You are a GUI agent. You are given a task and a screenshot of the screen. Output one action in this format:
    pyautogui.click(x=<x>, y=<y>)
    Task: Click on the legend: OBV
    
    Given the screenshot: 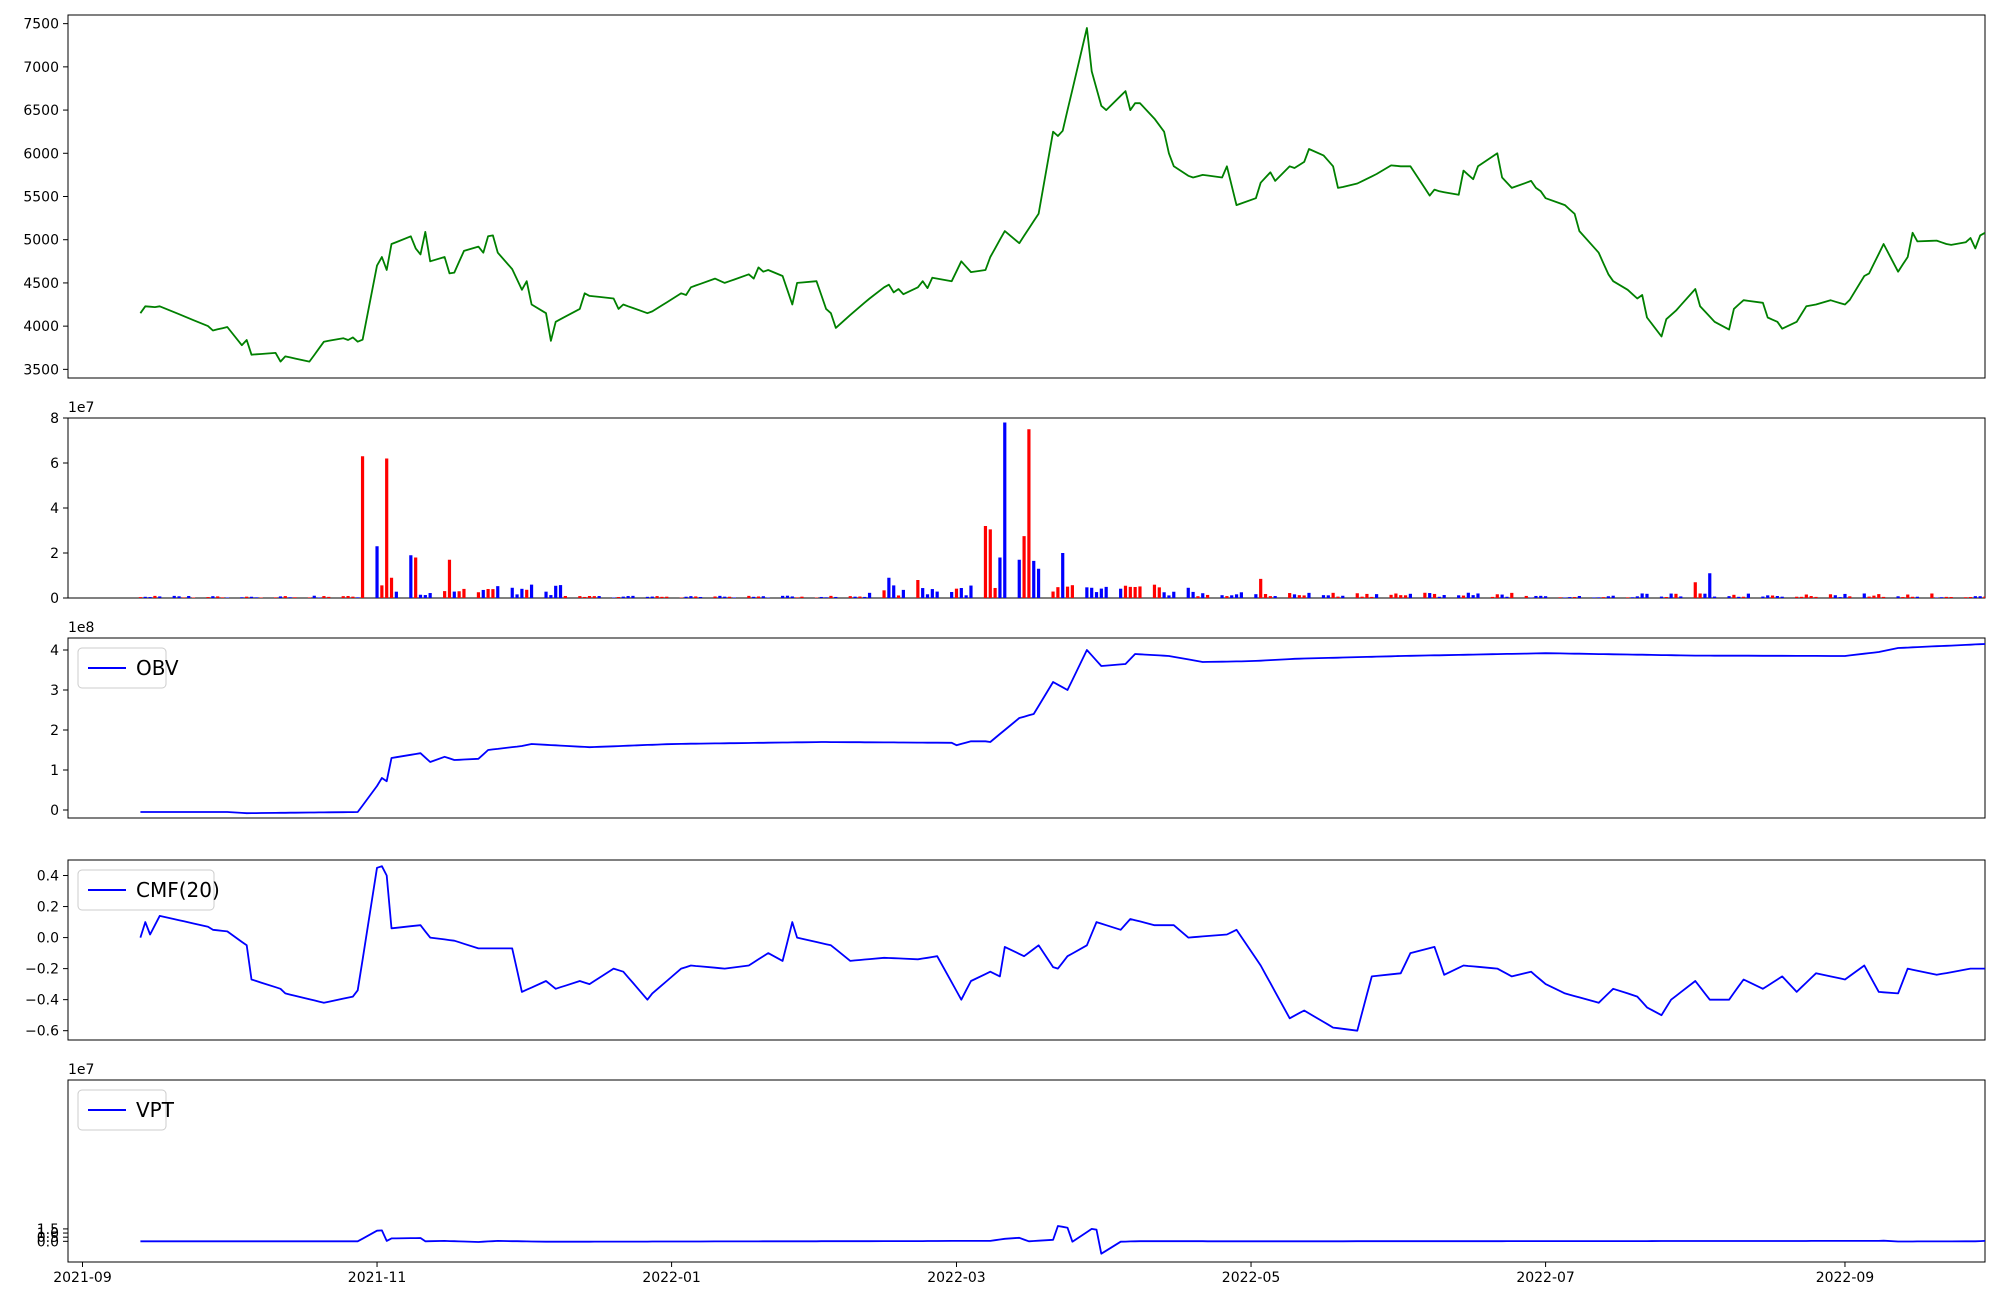 What is the action you would take?
    pyautogui.click(x=128, y=668)
    